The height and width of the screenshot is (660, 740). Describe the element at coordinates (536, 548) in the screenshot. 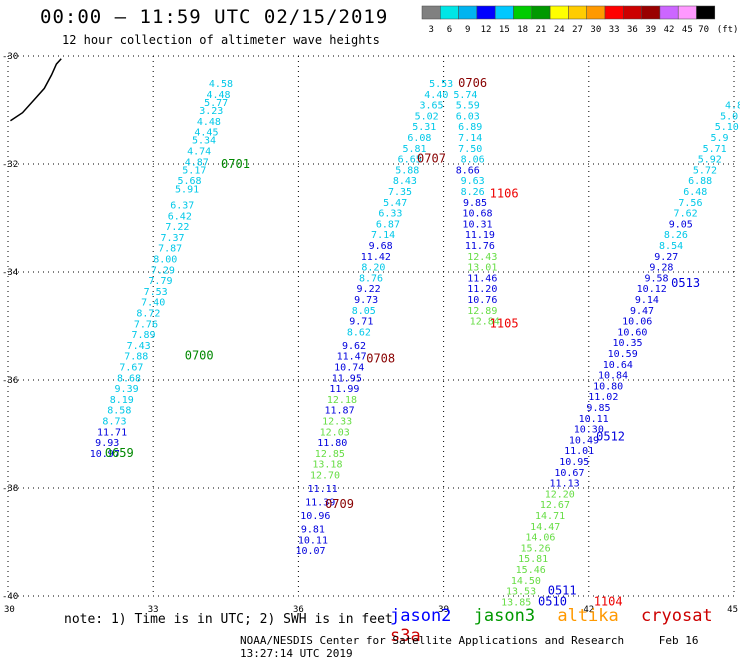

I see `wave-height-label: 15.26` at that location.